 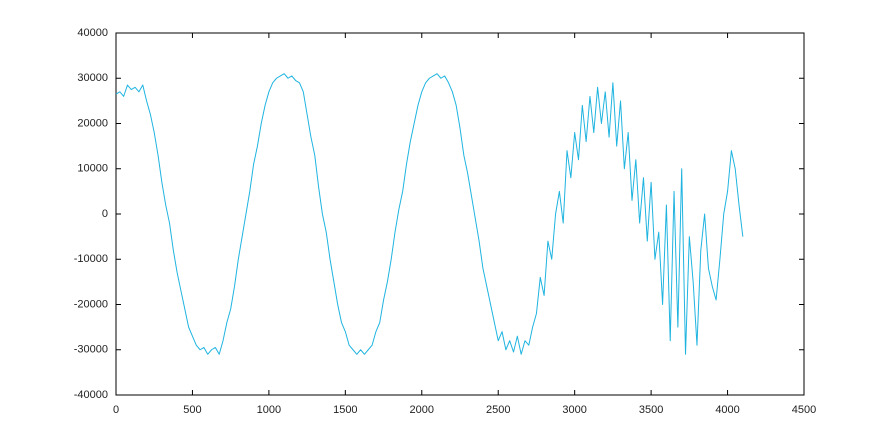 I want to click on y-tick-label: 0, so click(x=105, y=214).